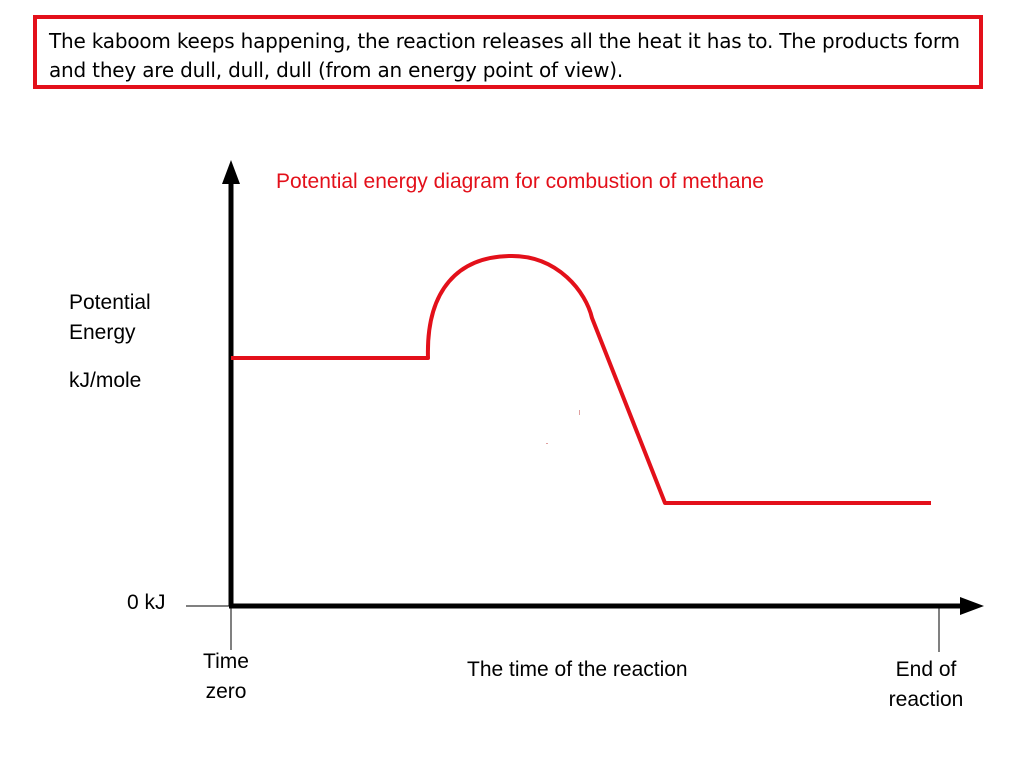 Image resolution: width=1024 pixels, height=768 pixels. I want to click on x-end-label-line1: End of, so click(926, 669).